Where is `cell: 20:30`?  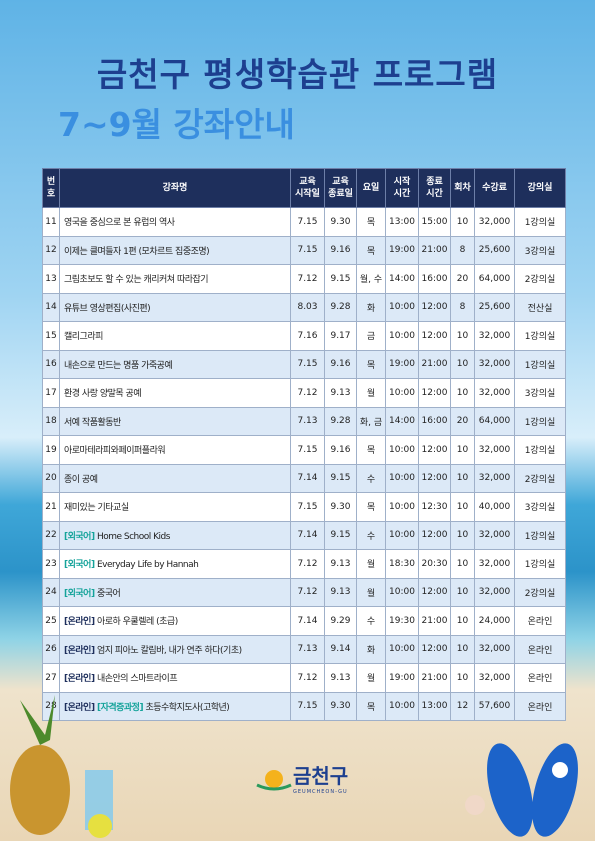
cell: 20:30 is located at coordinates (434, 564).